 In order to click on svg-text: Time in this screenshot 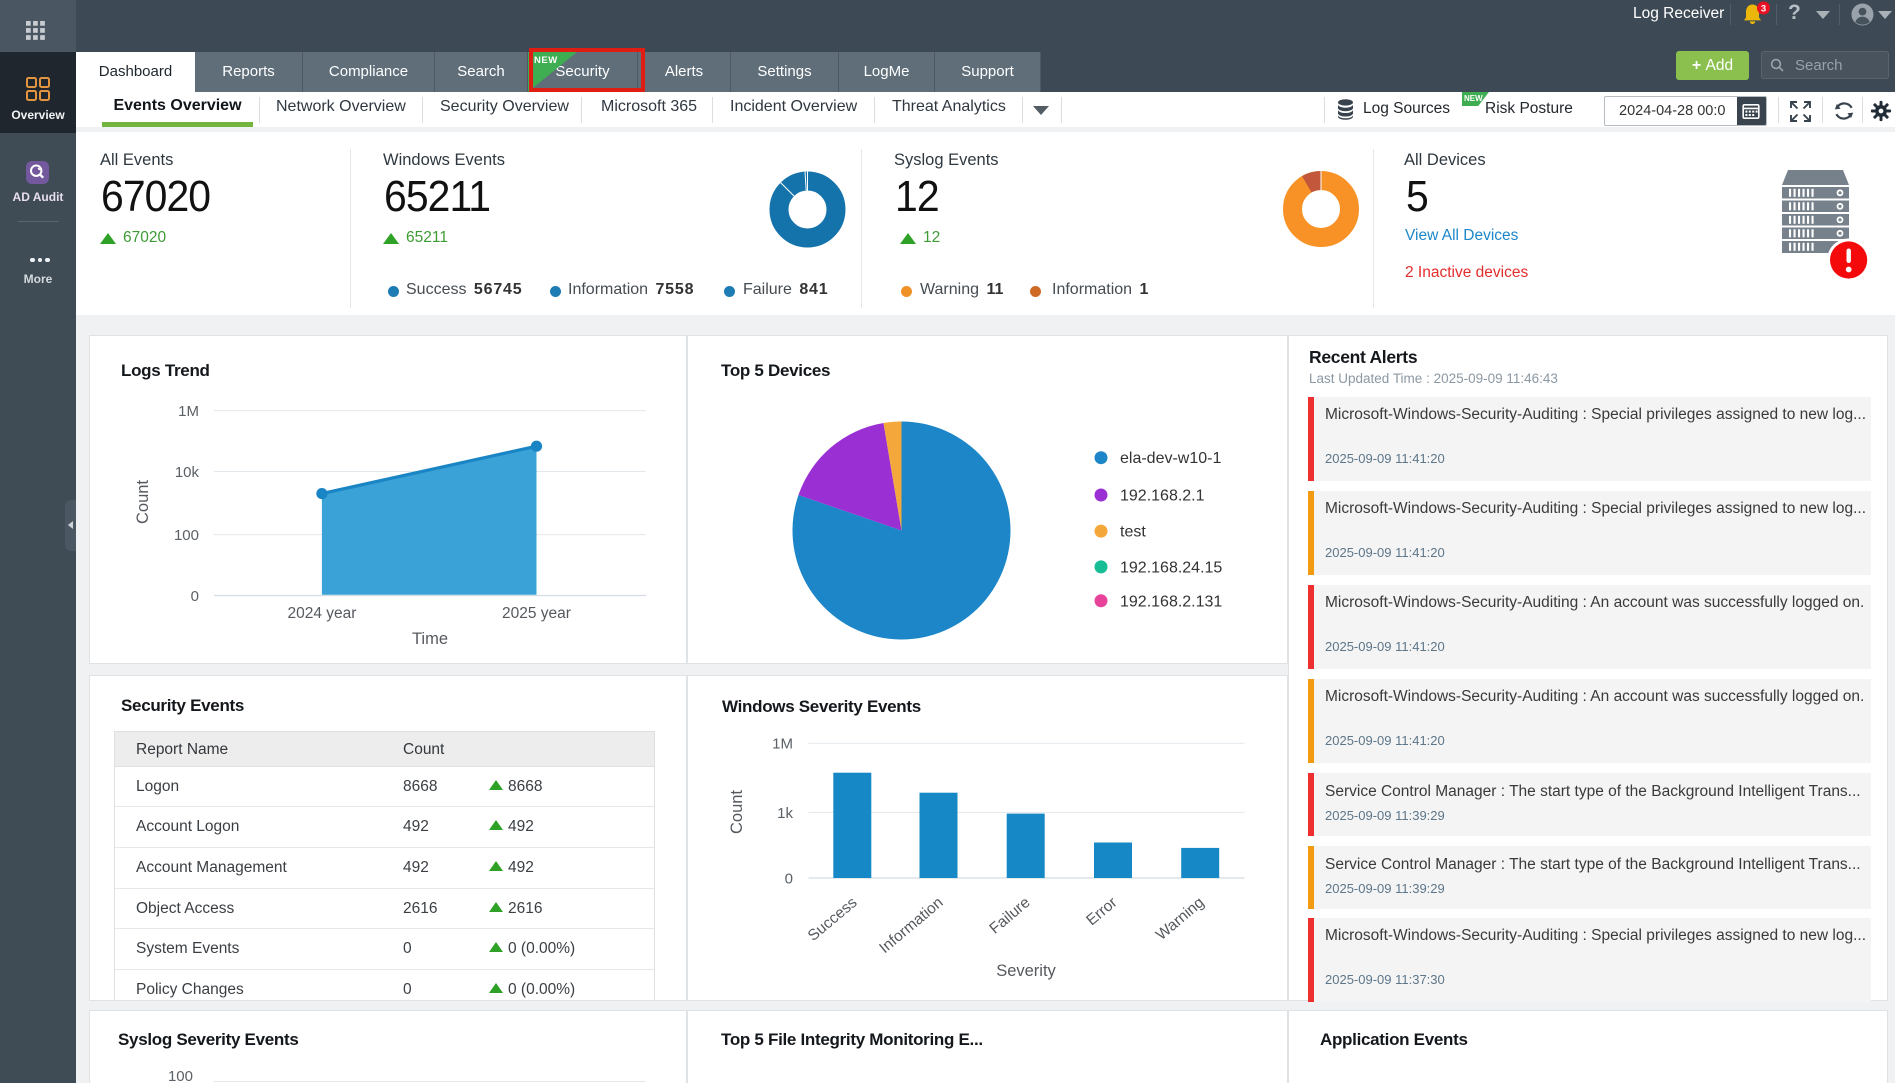, I will do `click(430, 639)`.